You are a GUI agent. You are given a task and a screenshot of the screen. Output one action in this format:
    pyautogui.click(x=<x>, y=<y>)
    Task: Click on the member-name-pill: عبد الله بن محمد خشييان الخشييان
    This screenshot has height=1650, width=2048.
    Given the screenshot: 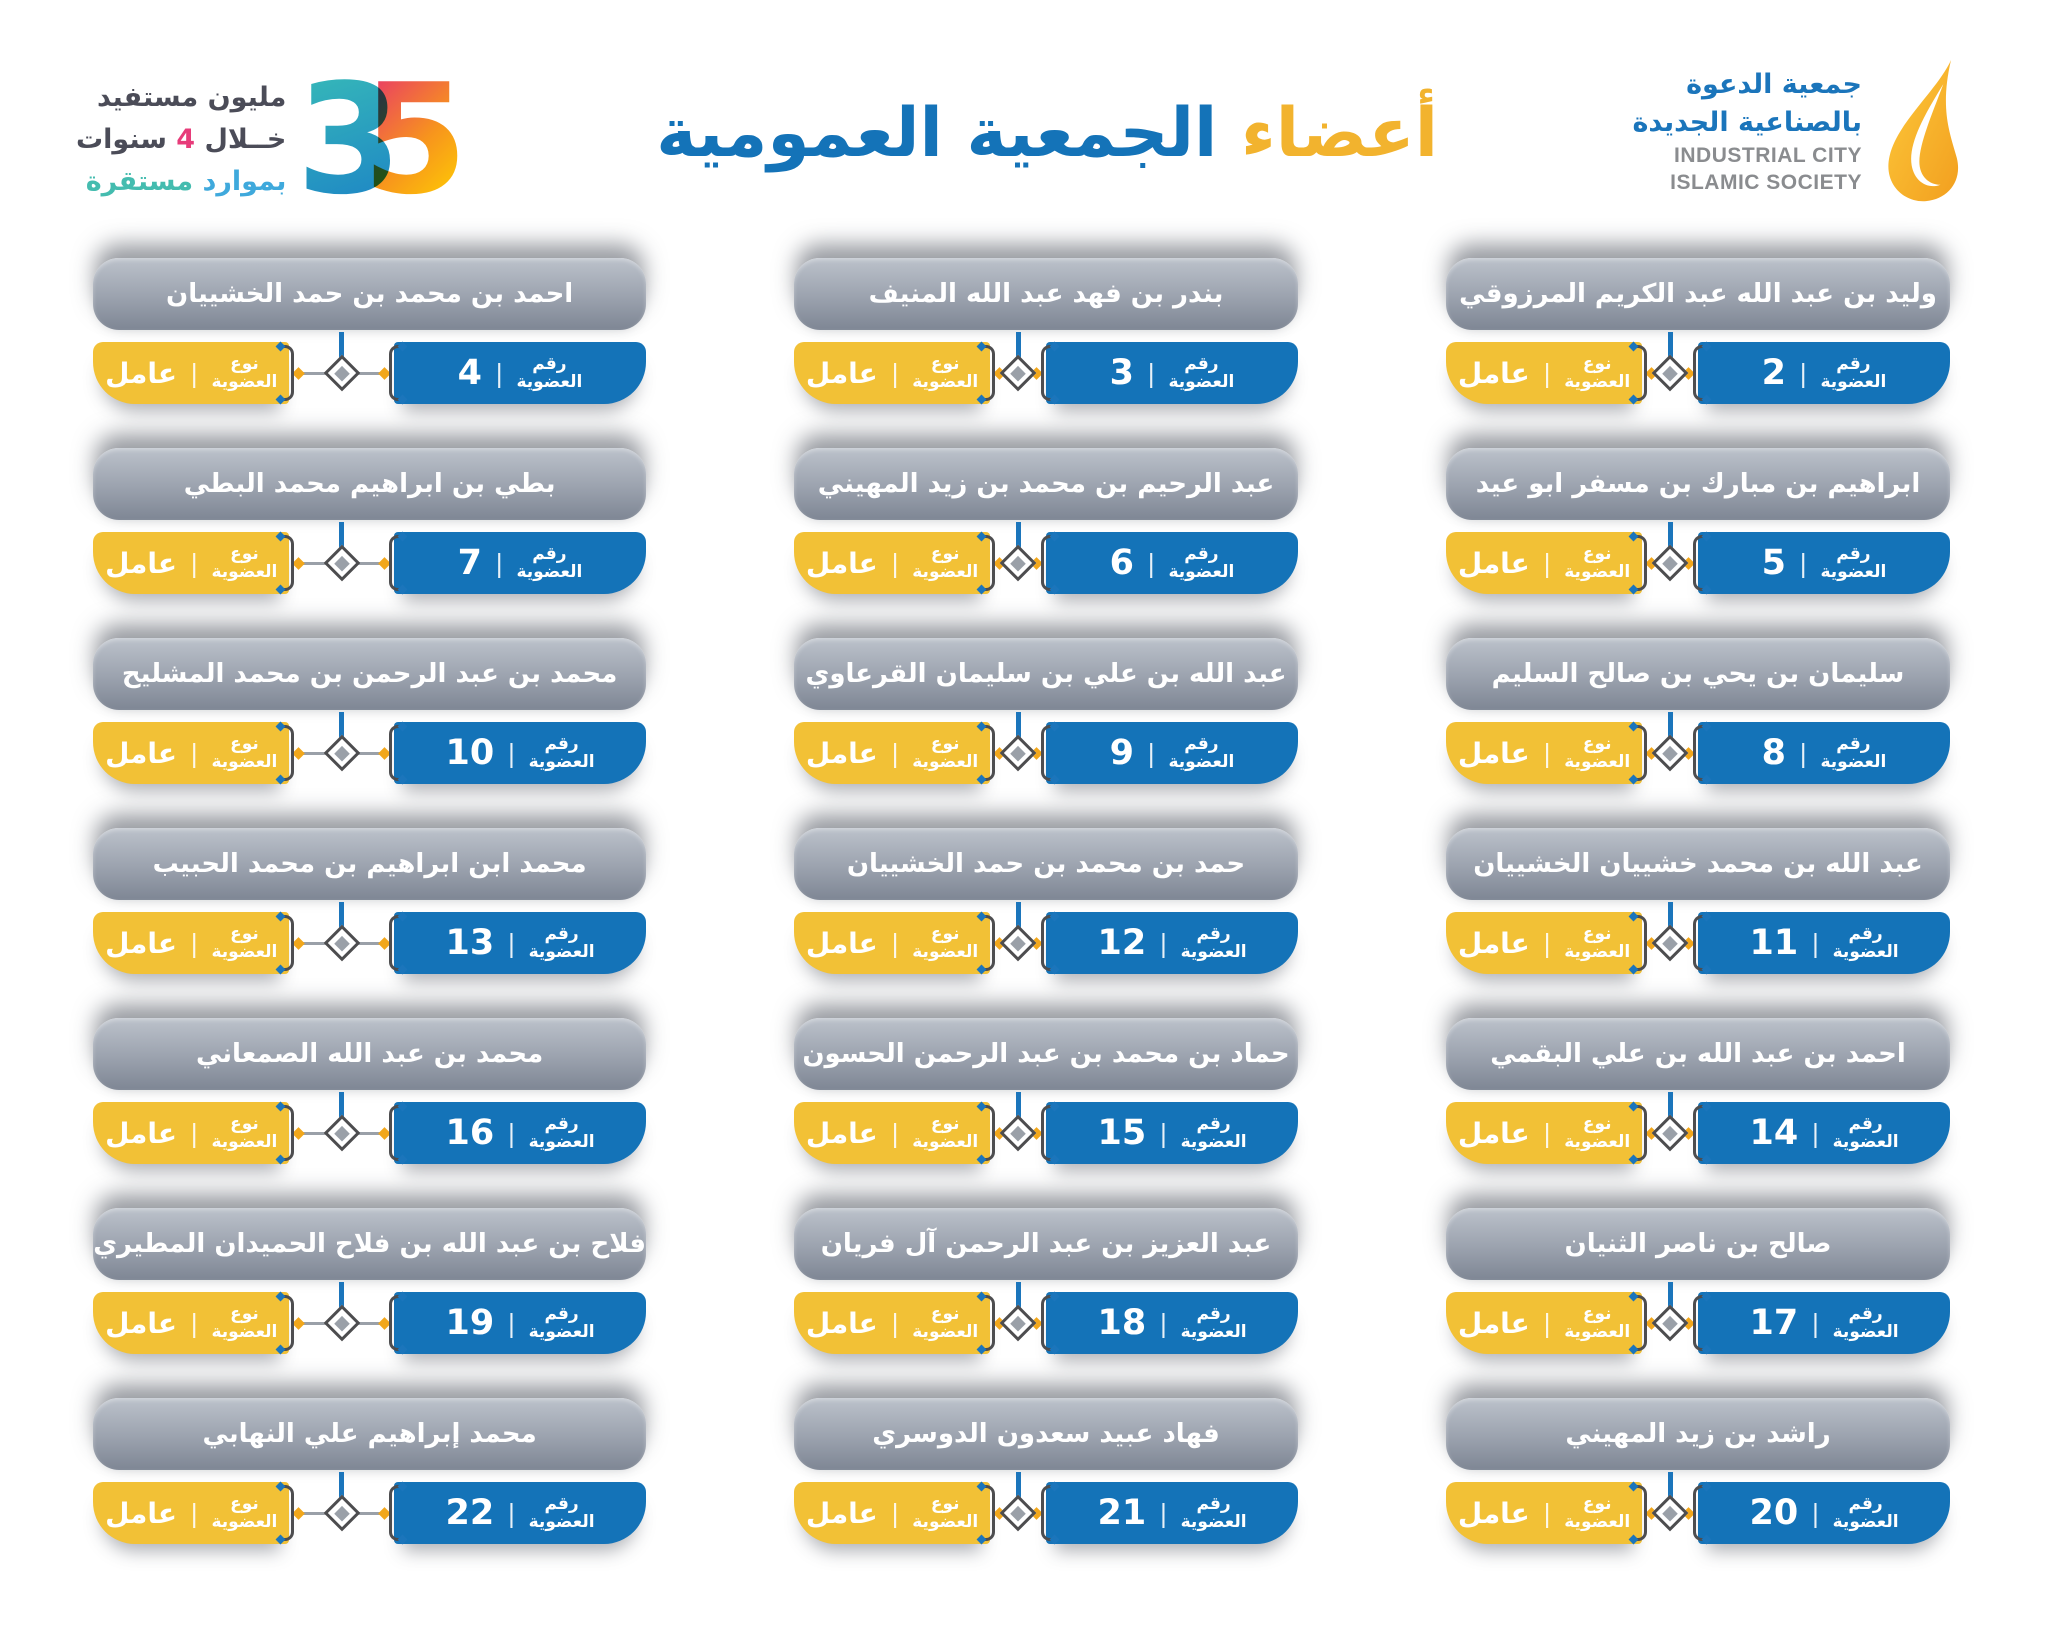 What is the action you would take?
    pyautogui.click(x=1698, y=864)
    